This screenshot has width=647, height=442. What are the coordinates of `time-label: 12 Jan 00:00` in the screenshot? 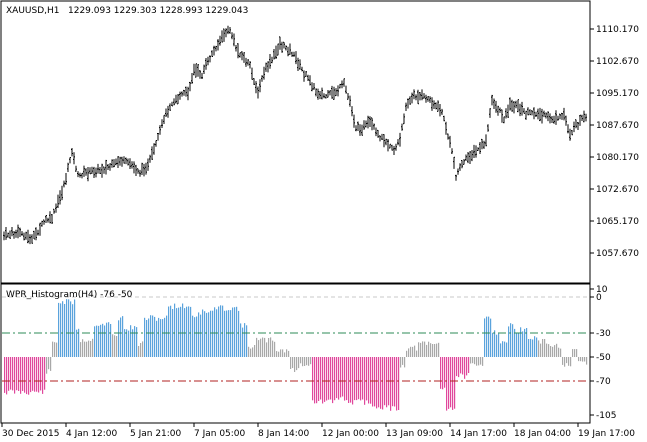 It's located at (350, 434).